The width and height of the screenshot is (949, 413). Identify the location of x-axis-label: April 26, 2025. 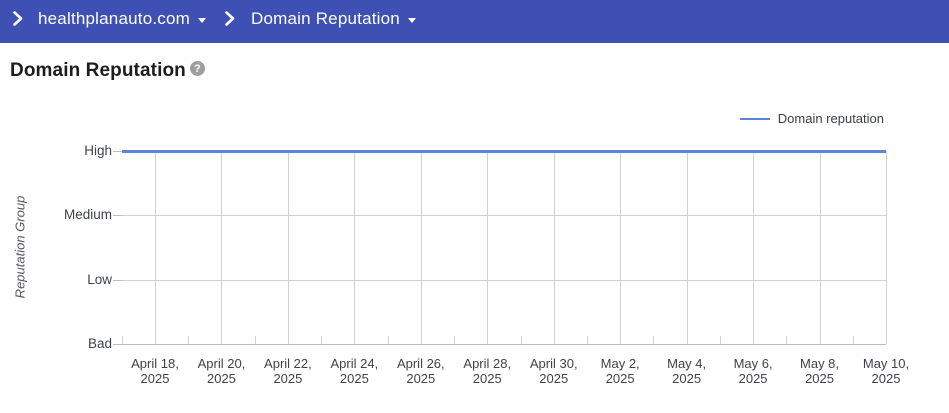
(420, 371).